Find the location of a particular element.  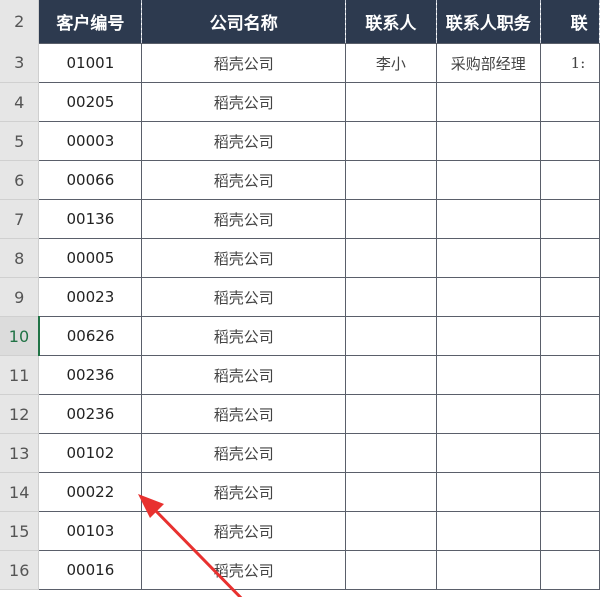

row-header: 7 is located at coordinates (20, 219).